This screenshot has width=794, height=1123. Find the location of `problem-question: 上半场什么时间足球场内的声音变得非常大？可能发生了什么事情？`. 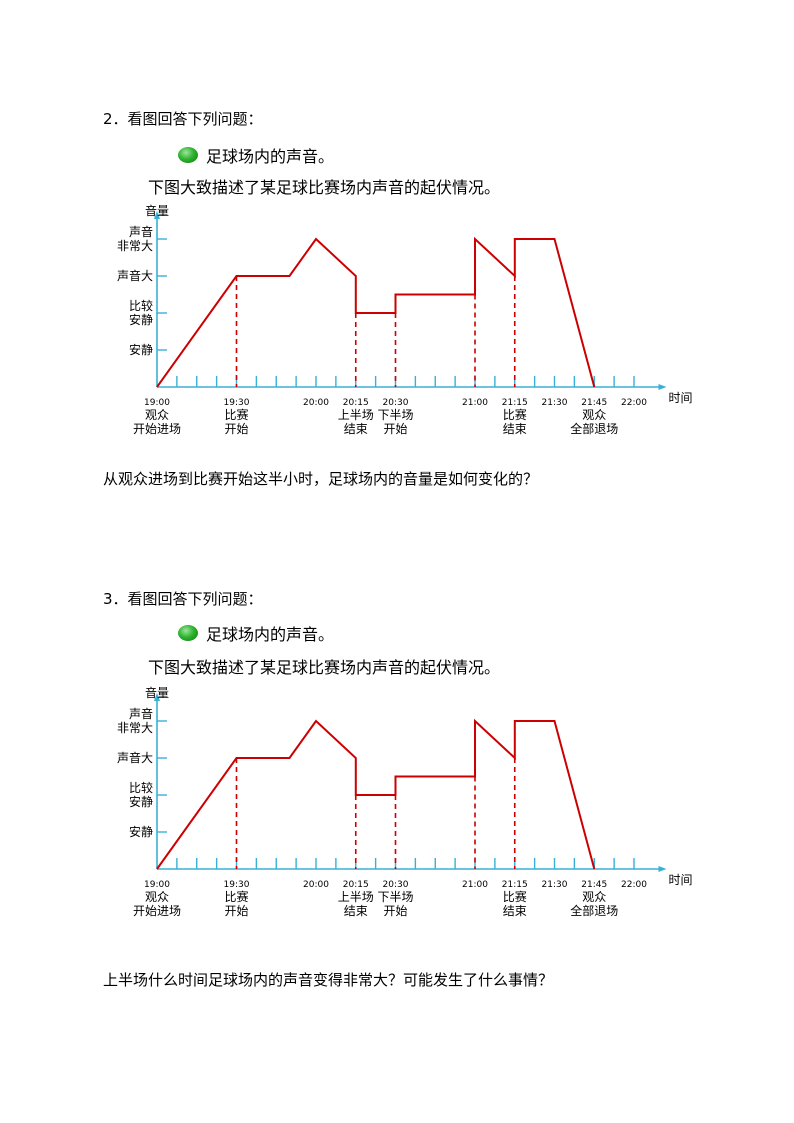

problem-question: 上半场什么时间足球场内的声音变得非常大？可能发生了什么事情？ is located at coordinates (328, 980).